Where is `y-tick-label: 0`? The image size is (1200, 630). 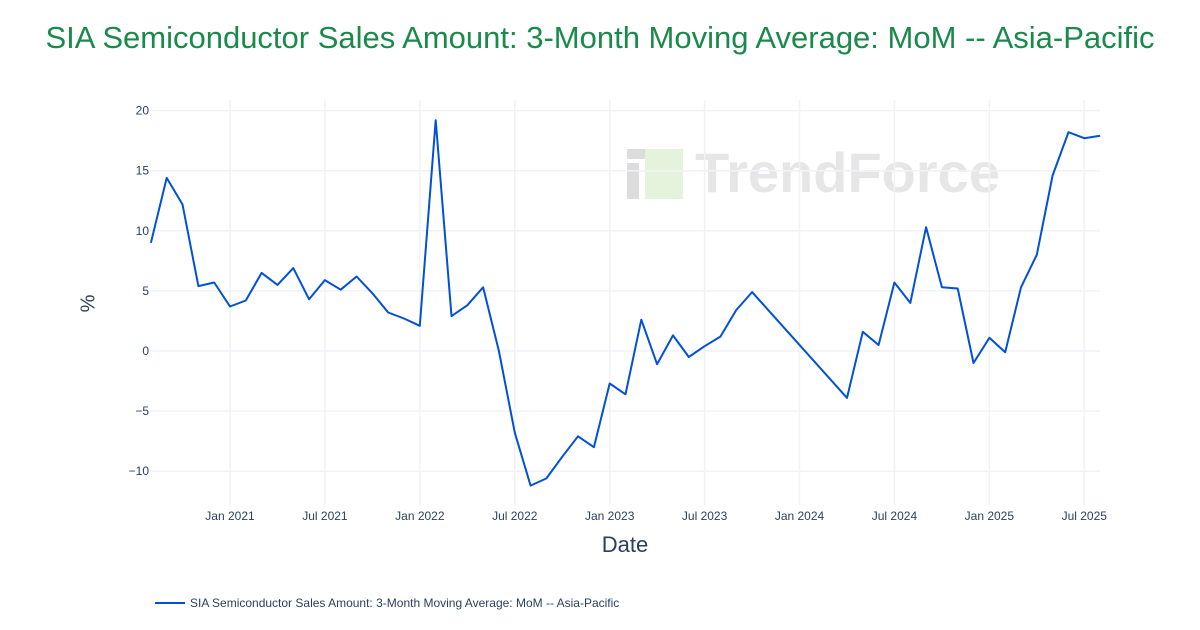 y-tick-label: 0 is located at coordinates (145, 351).